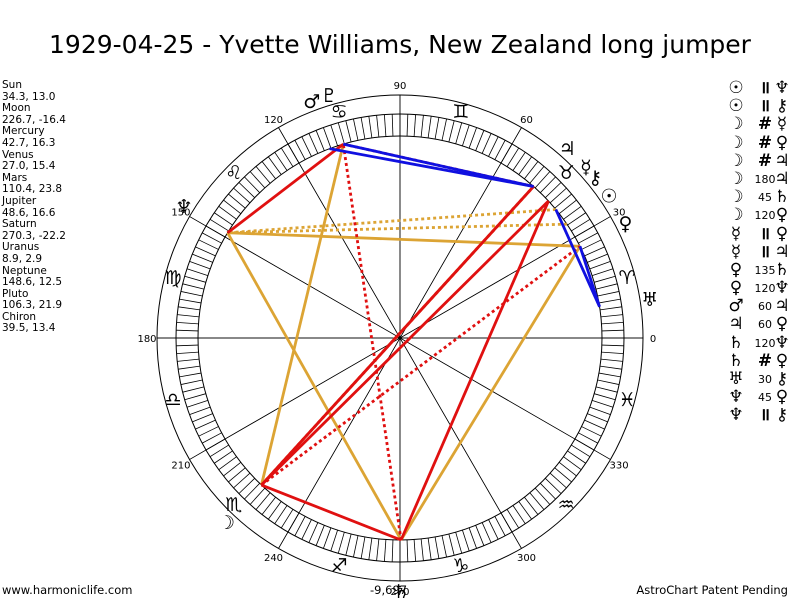  I want to click on planet-glyph: ♇, so click(328, 96).